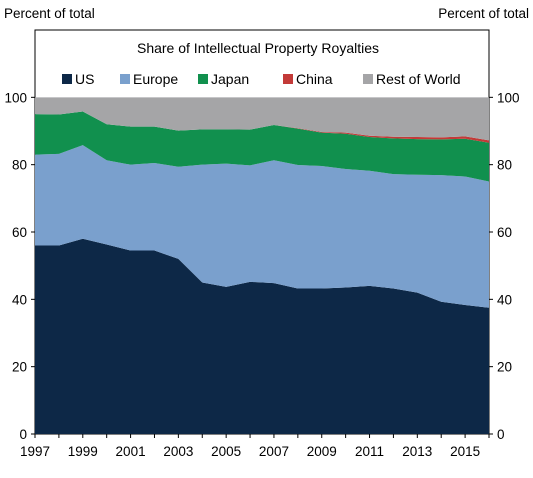 Image resolution: width=533 pixels, height=478 pixels. What do you see at coordinates (262, 146) in the screenshot?
I see `area-japan` at bounding box center [262, 146].